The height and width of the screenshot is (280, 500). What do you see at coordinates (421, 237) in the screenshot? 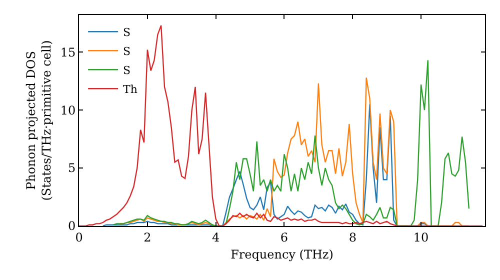
I see `x-tick-label: 10` at bounding box center [421, 237].